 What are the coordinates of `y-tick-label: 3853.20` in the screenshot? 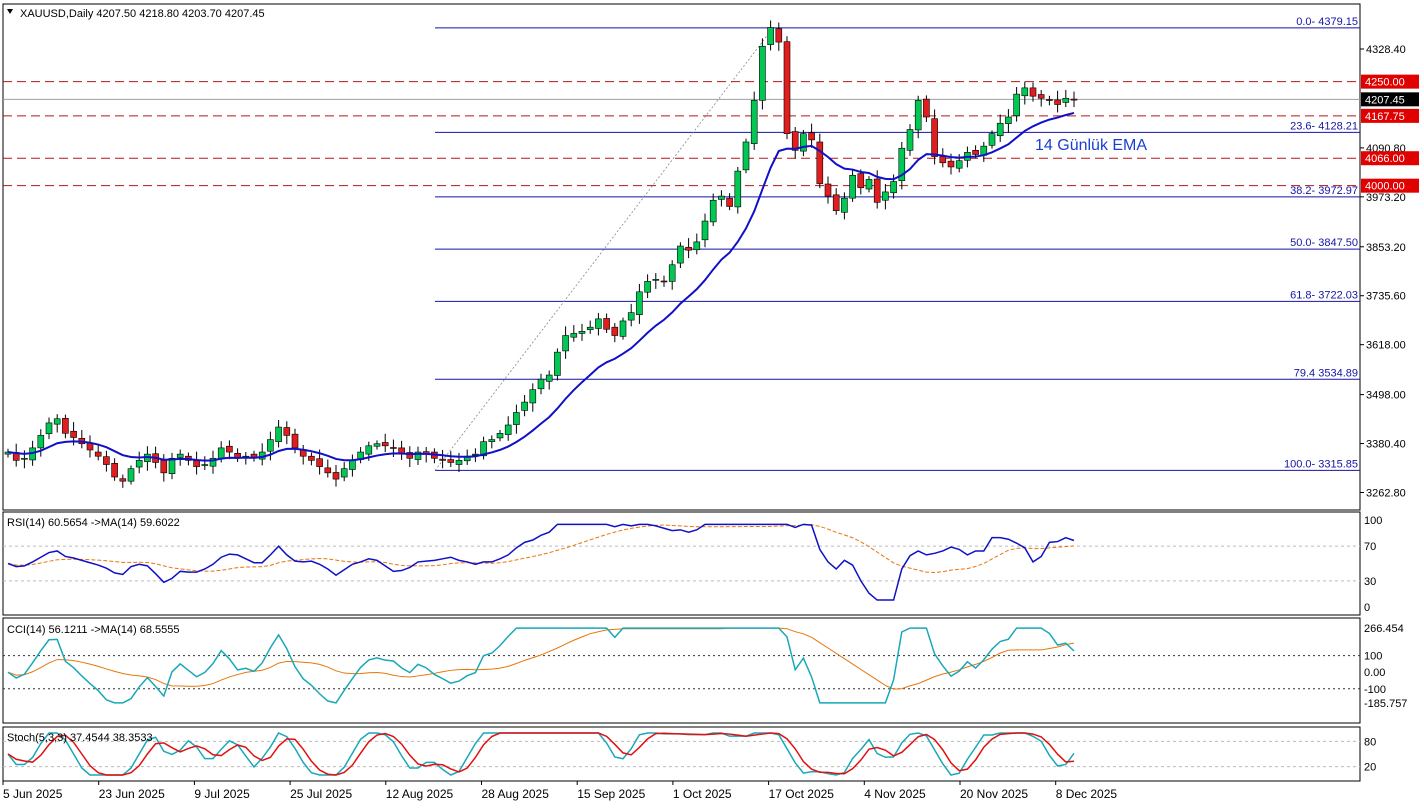 It's located at (1386, 248).